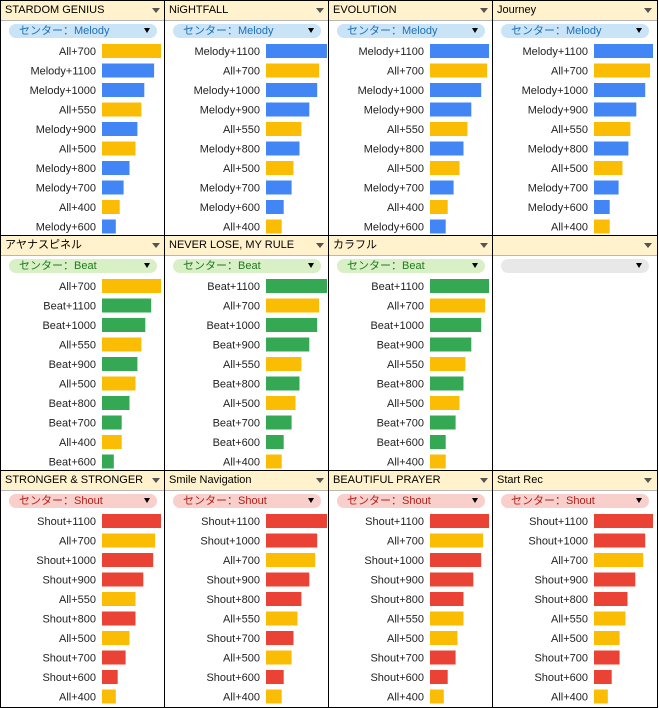  What do you see at coordinates (387, 480) in the screenshot?
I see `song-title: BEAUTIFUL PRAYER` at bounding box center [387, 480].